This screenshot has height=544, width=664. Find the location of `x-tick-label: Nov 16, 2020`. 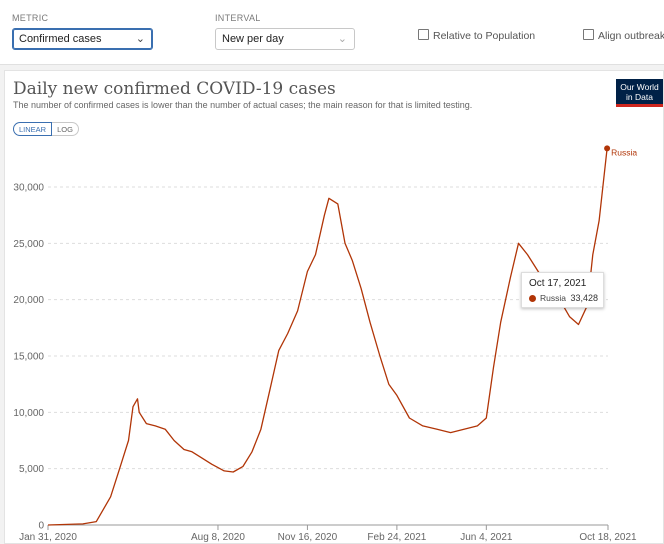

x-tick-label: Nov 16, 2020 is located at coordinates (308, 537).